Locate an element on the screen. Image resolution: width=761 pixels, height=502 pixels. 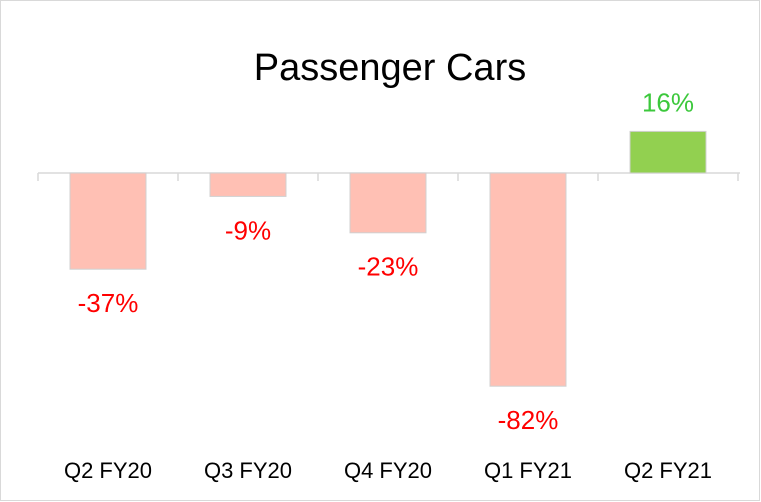
data-label: -37% is located at coordinates (108, 303).